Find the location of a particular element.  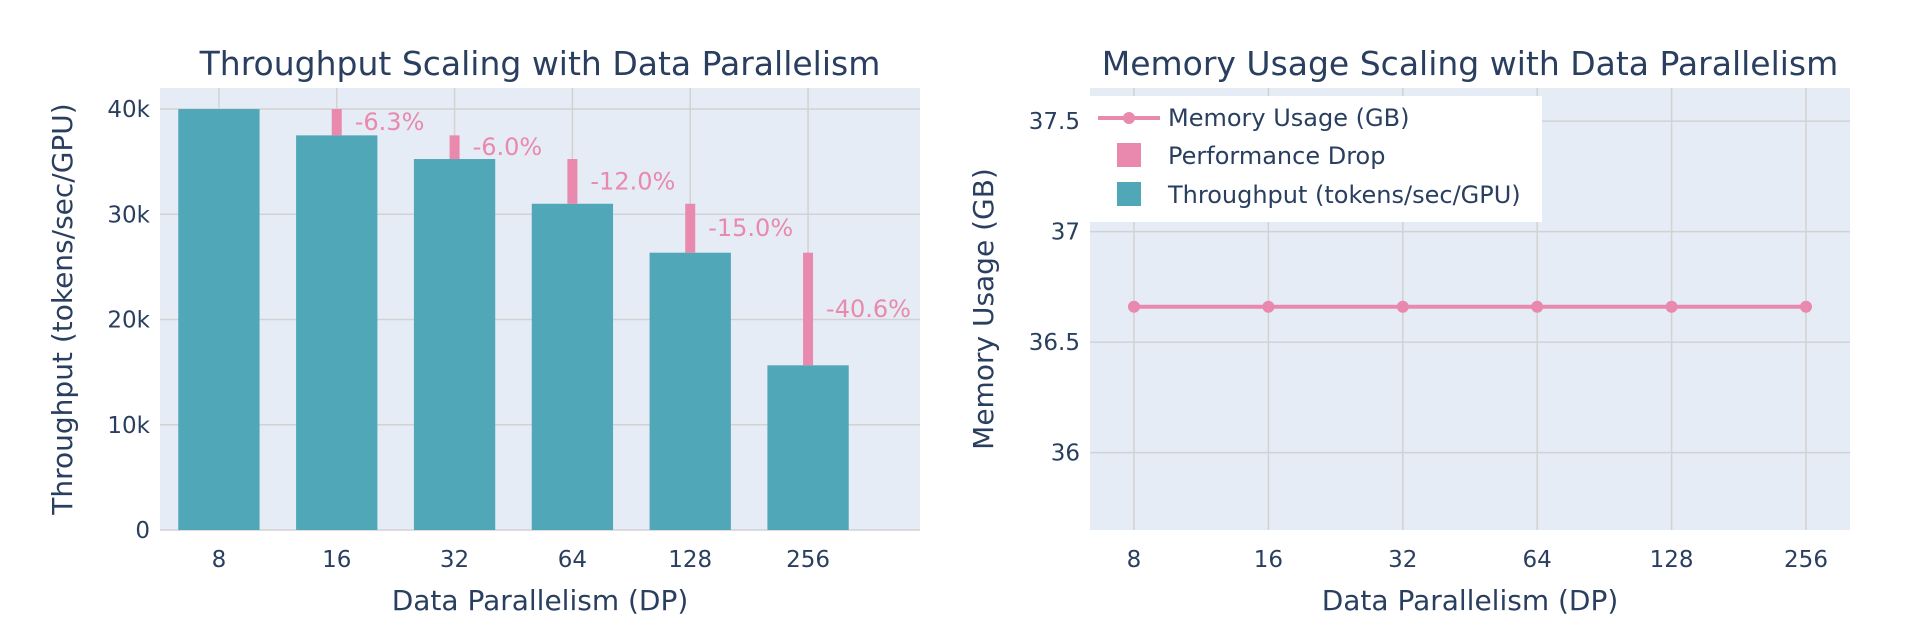

performance-drop-bars: -6.3% -6.0% -12.0% -15.0% -40.6% is located at coordinates (621, 237).